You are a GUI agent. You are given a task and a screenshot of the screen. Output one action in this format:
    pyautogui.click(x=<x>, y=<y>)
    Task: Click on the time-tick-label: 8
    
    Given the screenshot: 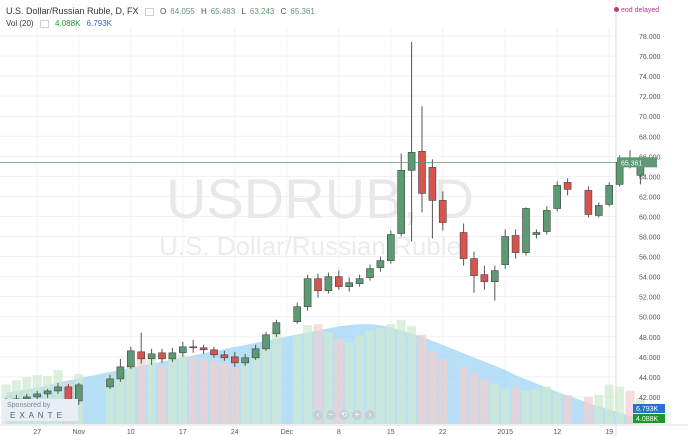 What is the action you would take?
    pyautogui.click(x=339, y=432)
    